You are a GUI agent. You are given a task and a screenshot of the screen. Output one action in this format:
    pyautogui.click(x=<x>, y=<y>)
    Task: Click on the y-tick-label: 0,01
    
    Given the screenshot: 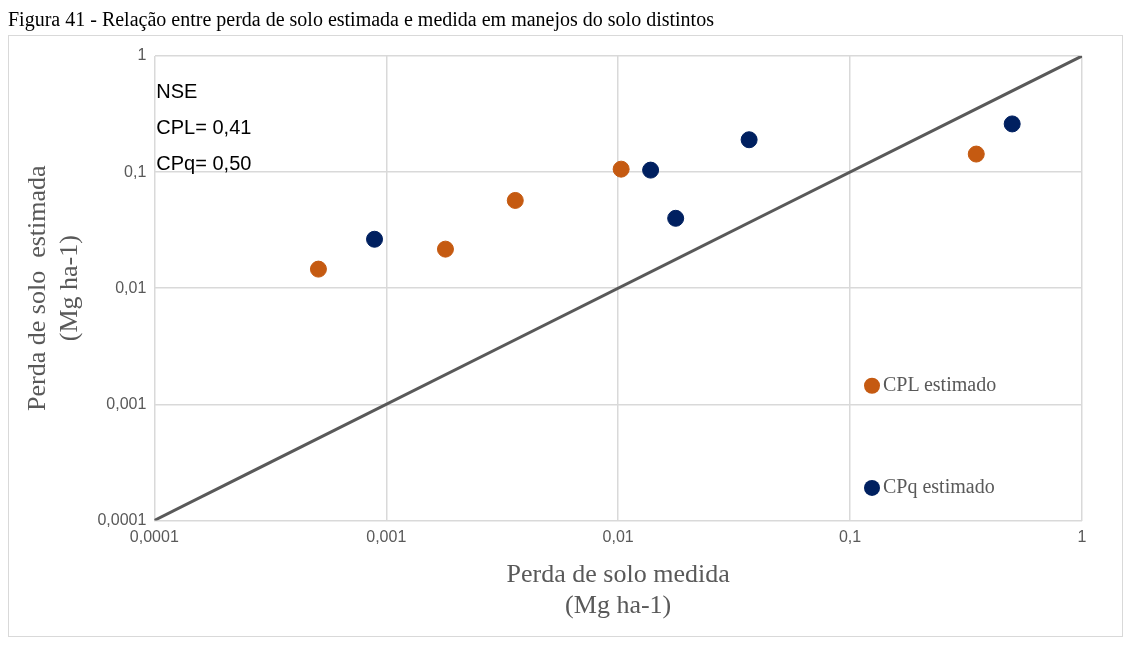 What is the action you would take?
    pyautogui.click(x=131, y=287)
    